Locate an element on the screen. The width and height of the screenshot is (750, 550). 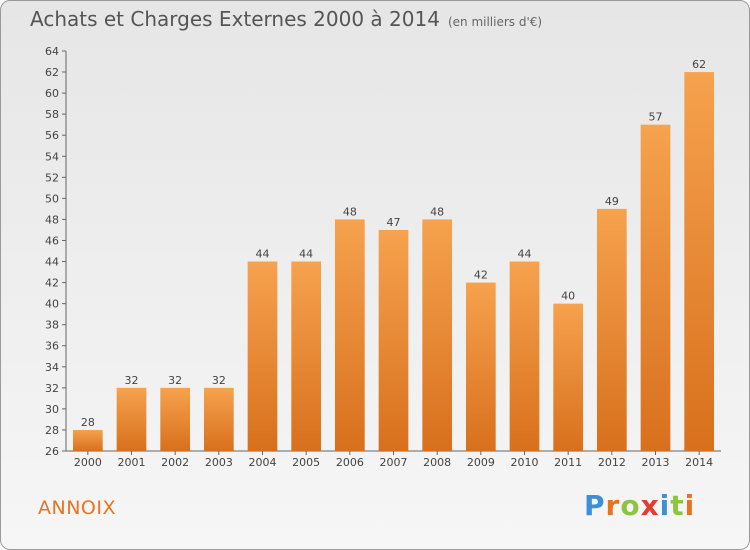
data-label-2014: 62 is located at coordinates (699, 64).